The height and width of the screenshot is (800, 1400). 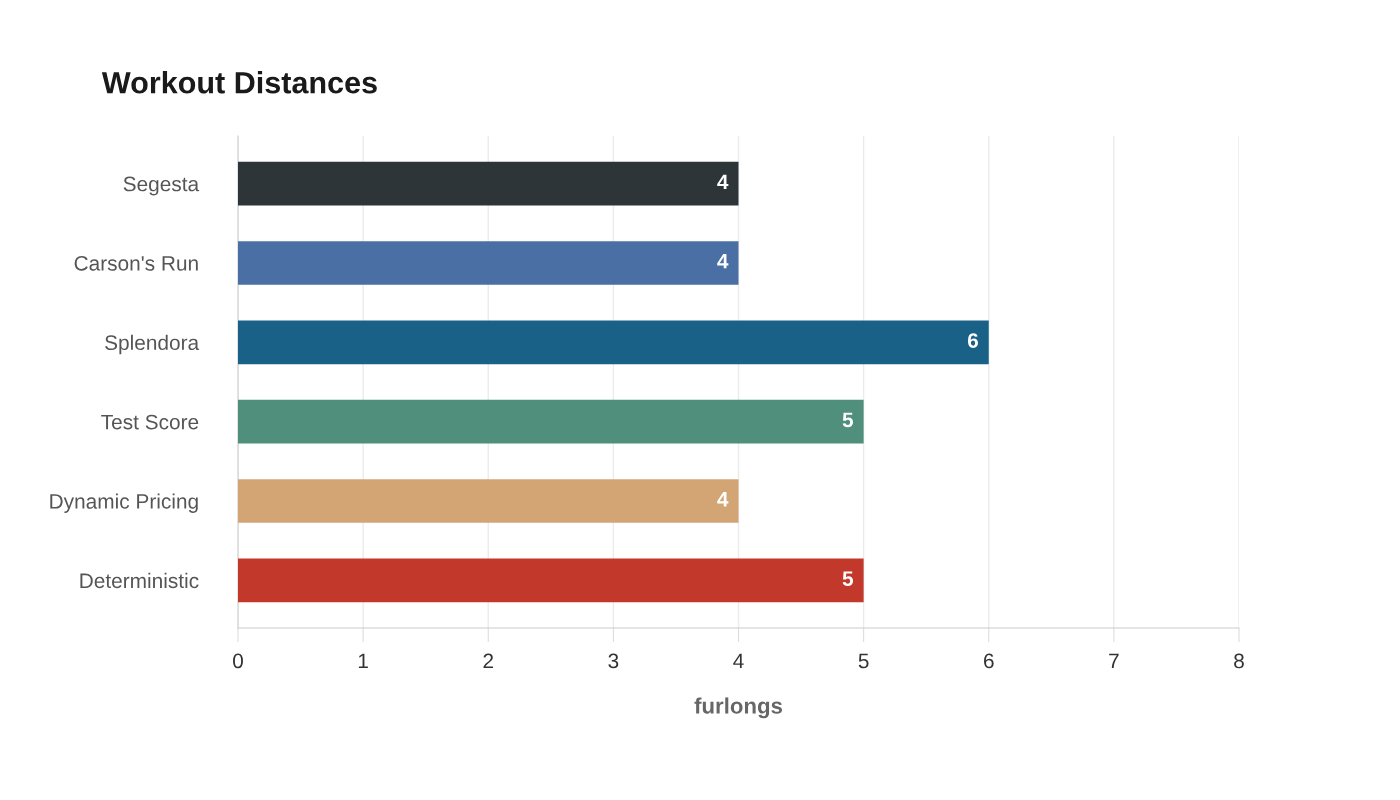 I want to click on data-label: 6, so click(x=972, y=340).